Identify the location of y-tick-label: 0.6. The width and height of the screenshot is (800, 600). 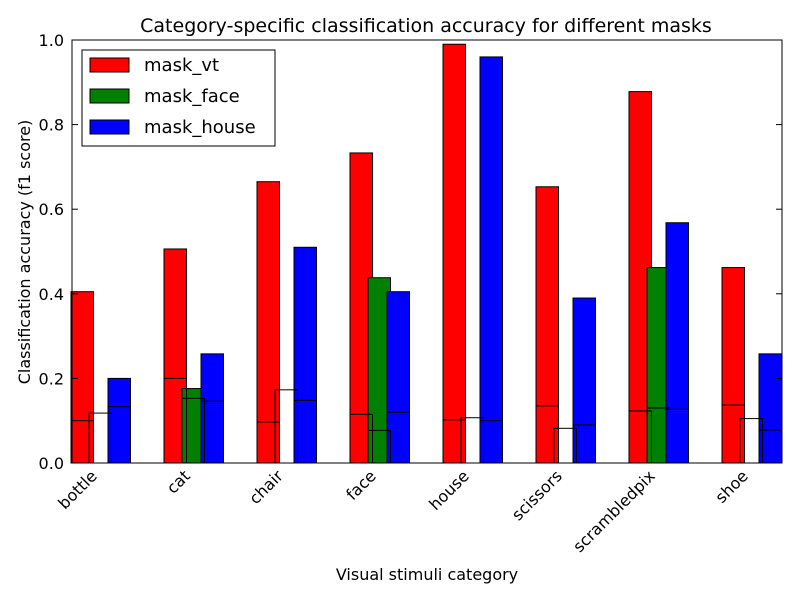
(51, 209).